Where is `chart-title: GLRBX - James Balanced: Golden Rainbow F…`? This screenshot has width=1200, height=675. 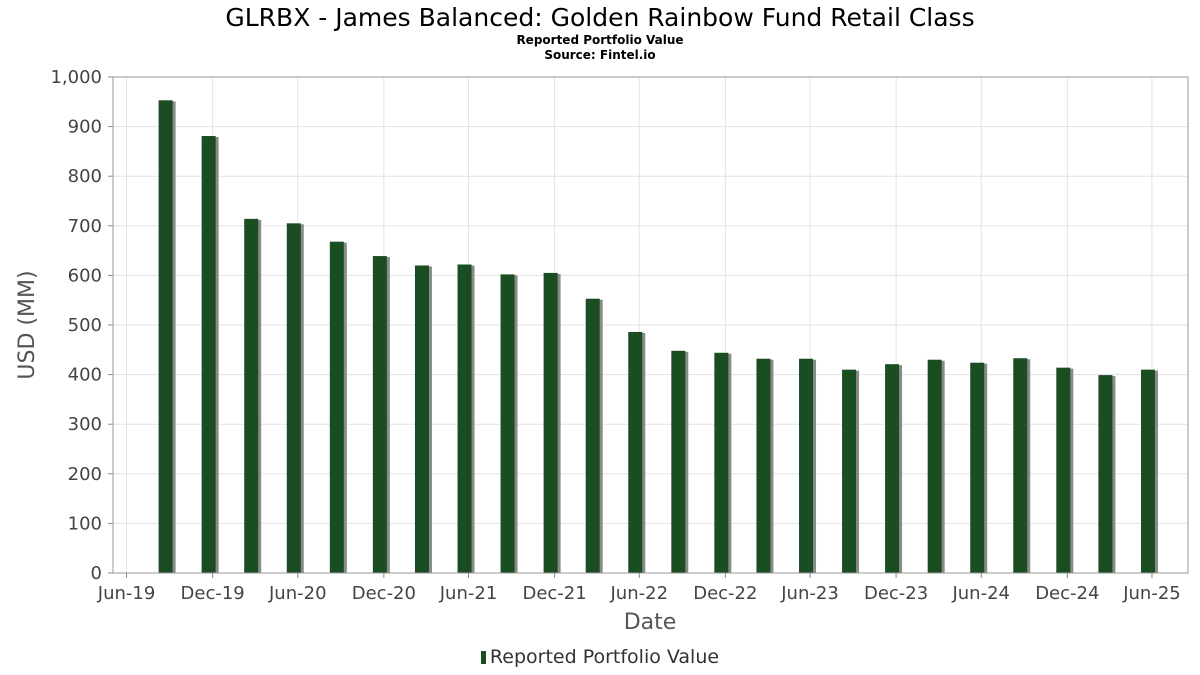
chart-title: GLRBX - James Balanced: Golden Rainbow F… is located at coordinates (600, 17).